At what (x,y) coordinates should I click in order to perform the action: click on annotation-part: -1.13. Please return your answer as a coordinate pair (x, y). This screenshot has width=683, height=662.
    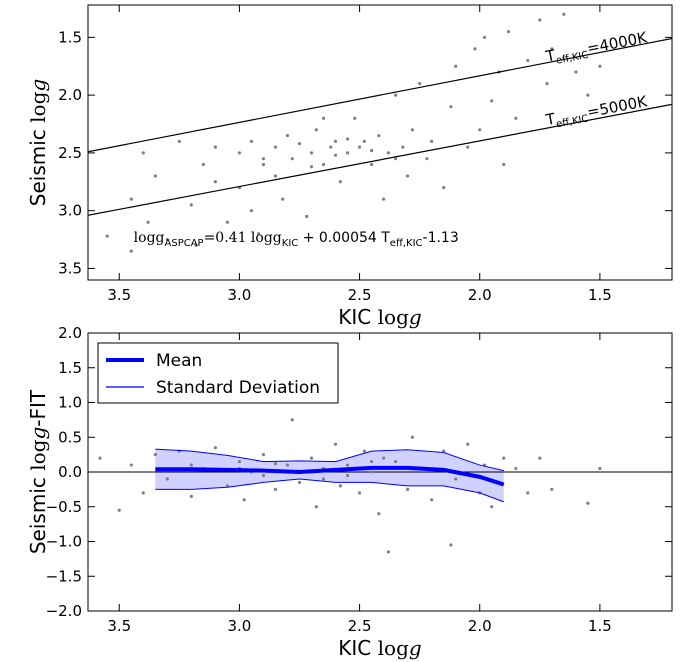
    Looking at the image, I should click on (441, 238).